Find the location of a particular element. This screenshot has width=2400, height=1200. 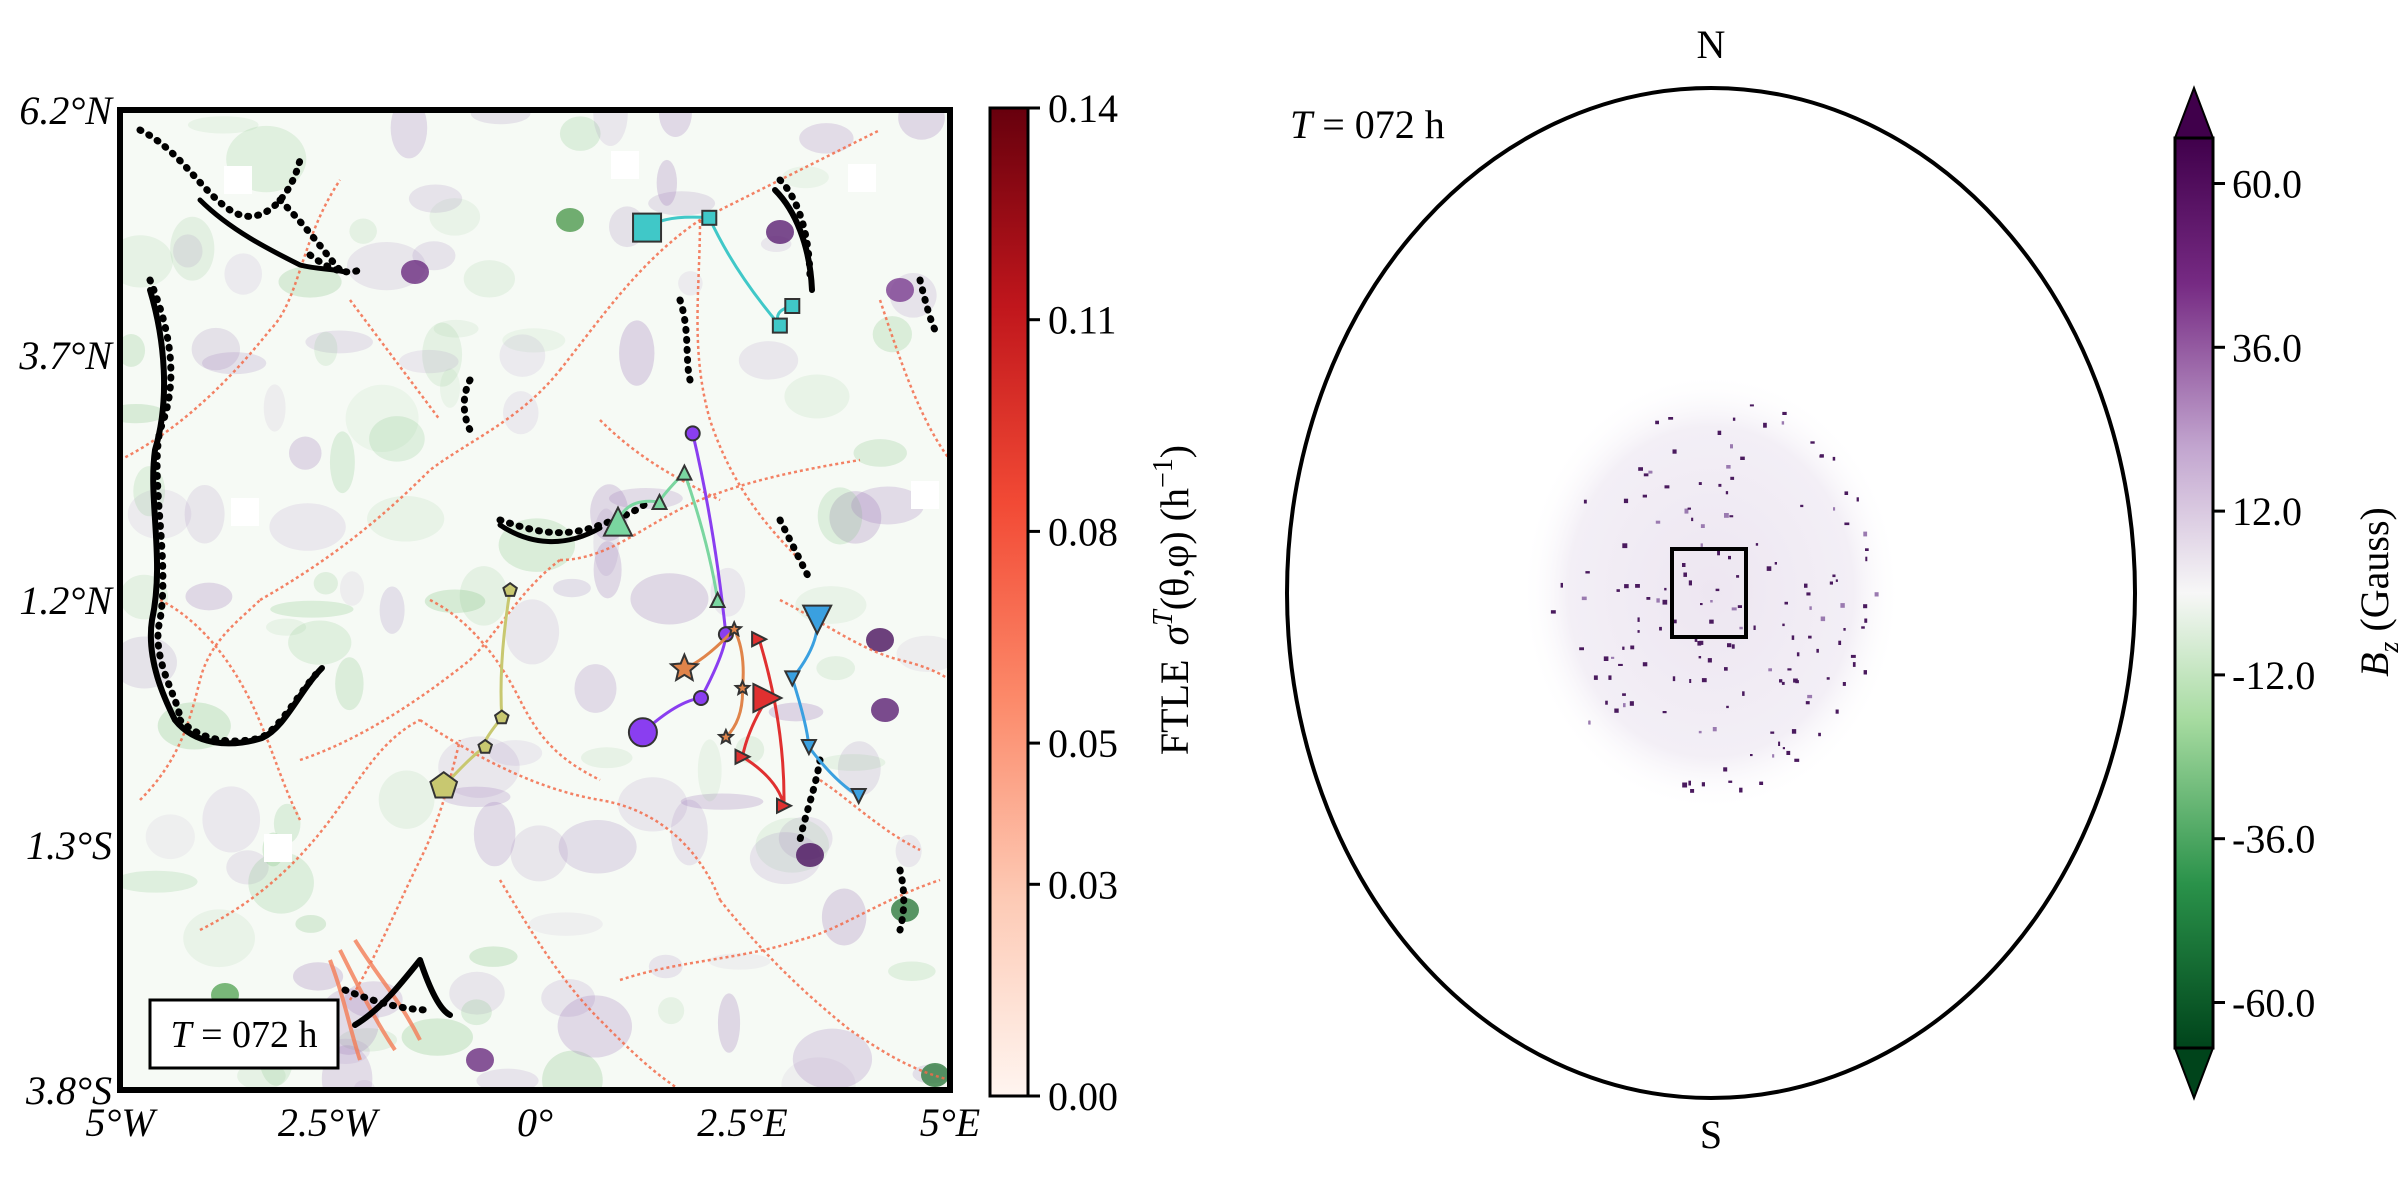

trajectory-marker-triangle-right is located at coordinates (760, 639).